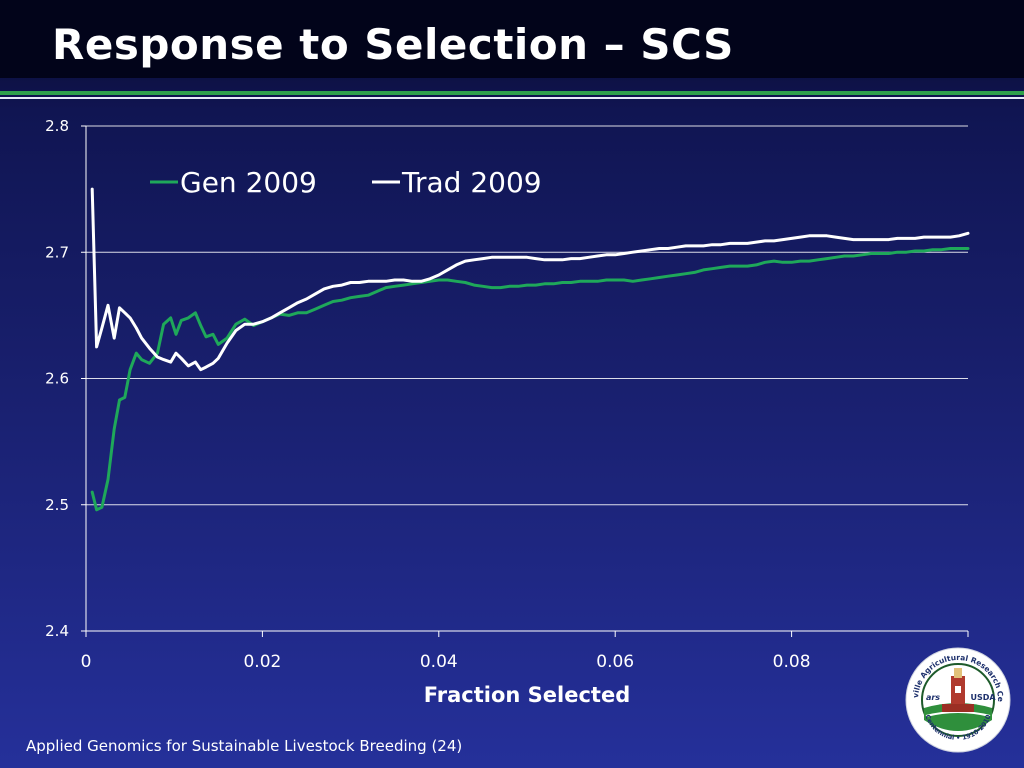 This screenshot has height=768, width=1024. Describe the element at coordinates (57, 505) in the screenshot. I see `y-tick-label: 2.5` at that location.